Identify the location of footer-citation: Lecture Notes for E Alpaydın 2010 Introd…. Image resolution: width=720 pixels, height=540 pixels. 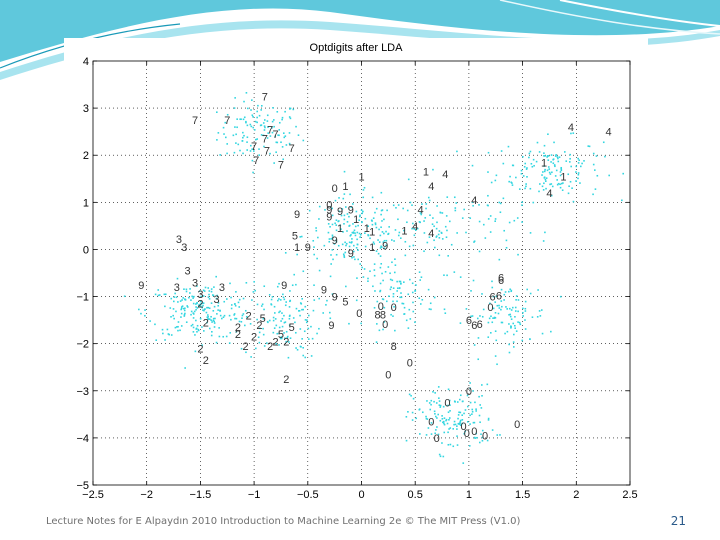
(283, 521).